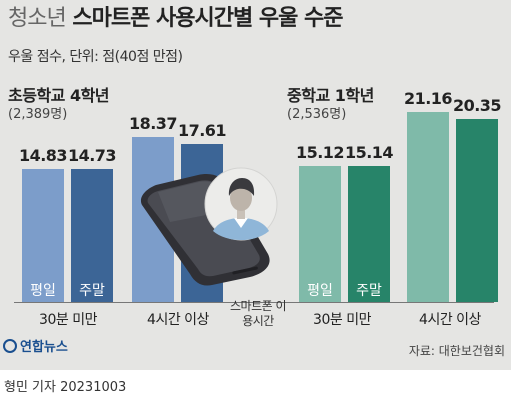  What do you see at coordinates (369, 152) in the screenshot?
I see `data-label: 15.14` at bounding box center [369, 152].